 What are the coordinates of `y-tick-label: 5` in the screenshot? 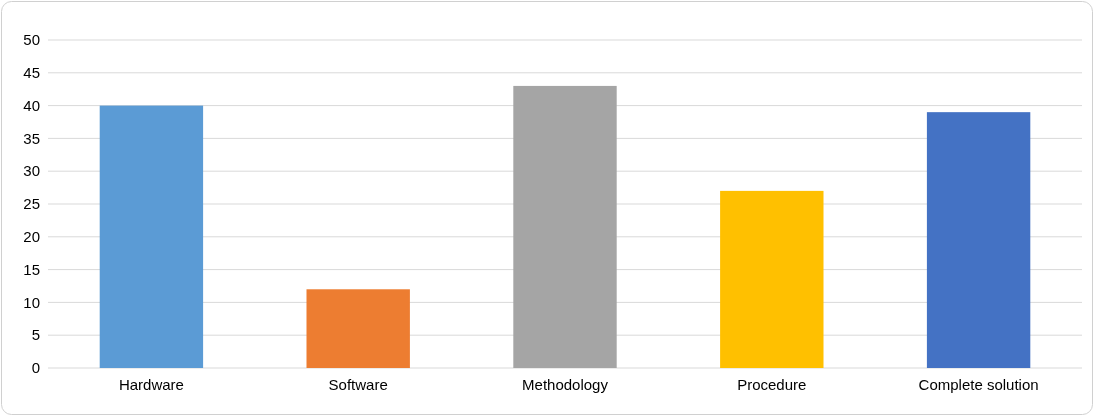 It's located at (35, 335).